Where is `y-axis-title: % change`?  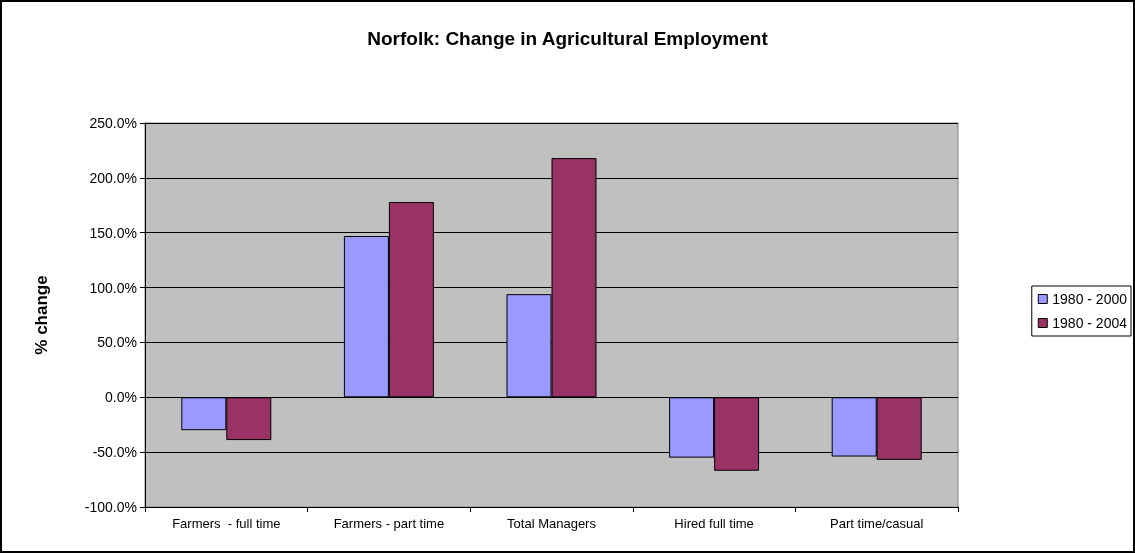
y-axis-title: % change is located at coordinates (41, 315).